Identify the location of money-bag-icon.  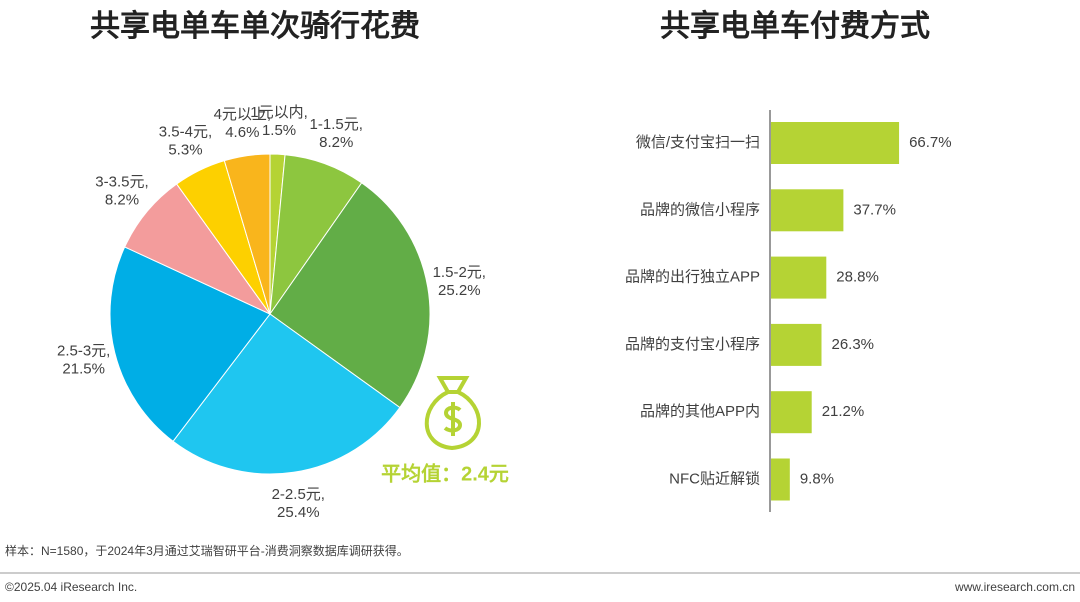
(452, 413).